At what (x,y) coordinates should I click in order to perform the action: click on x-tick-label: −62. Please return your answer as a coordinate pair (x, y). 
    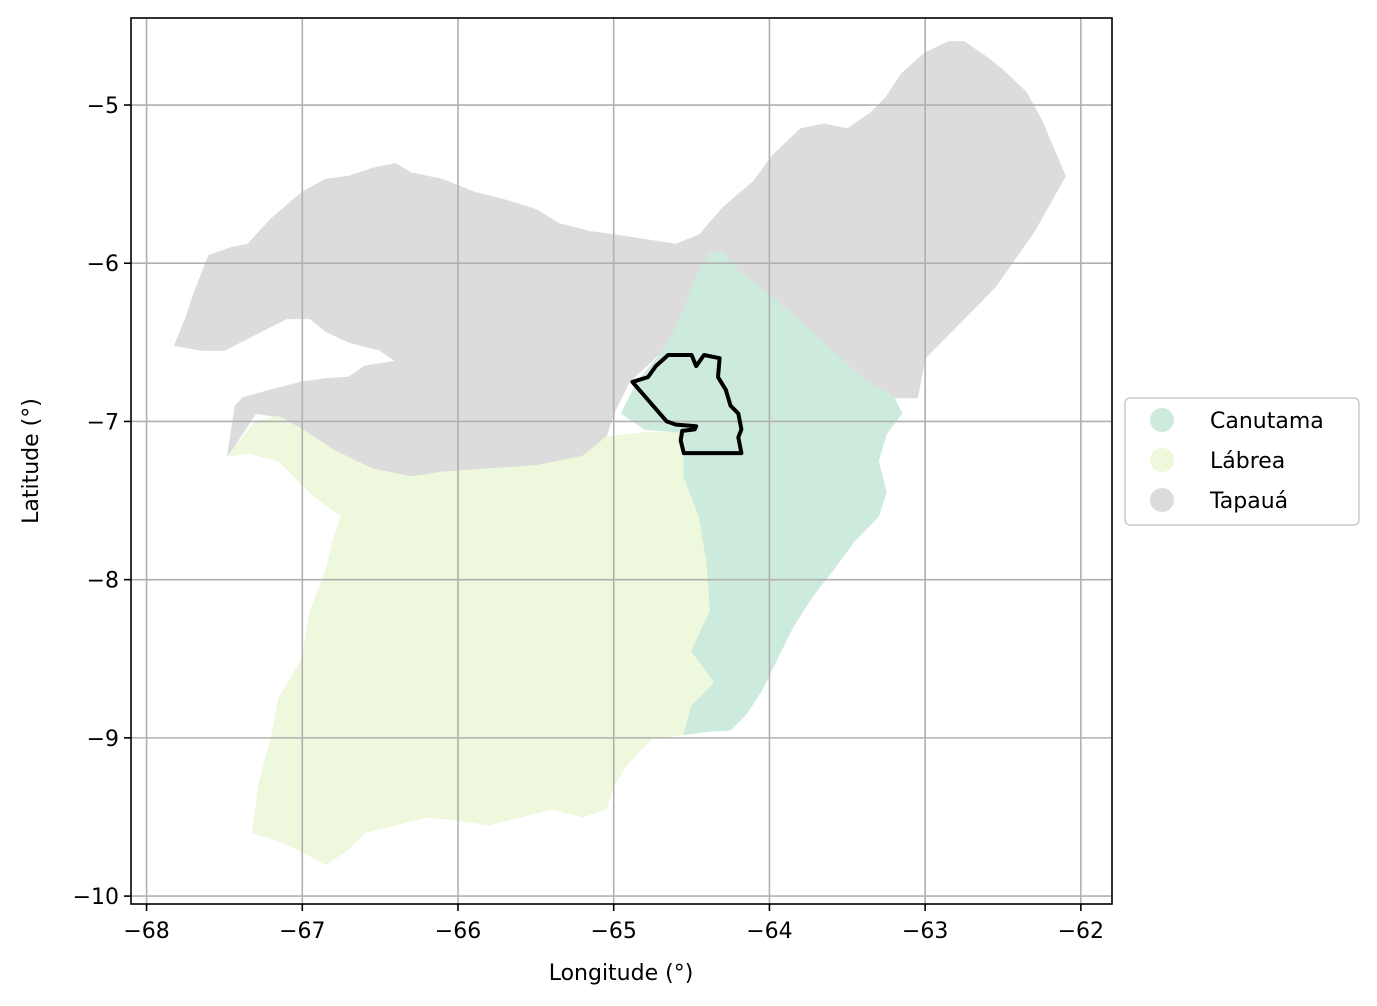
    Looking at the image, I should click on (1081, 931).